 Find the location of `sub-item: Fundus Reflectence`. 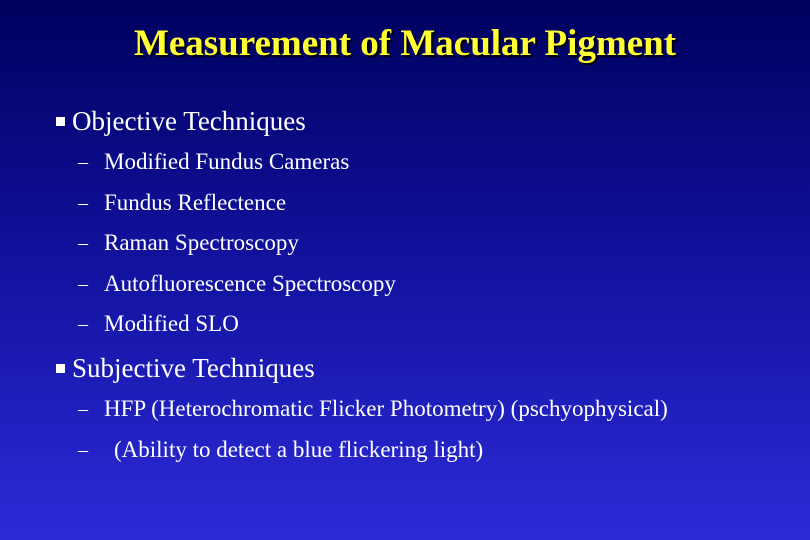

sub-item: Fundus Reflectence is located at coordinates (195, 202).